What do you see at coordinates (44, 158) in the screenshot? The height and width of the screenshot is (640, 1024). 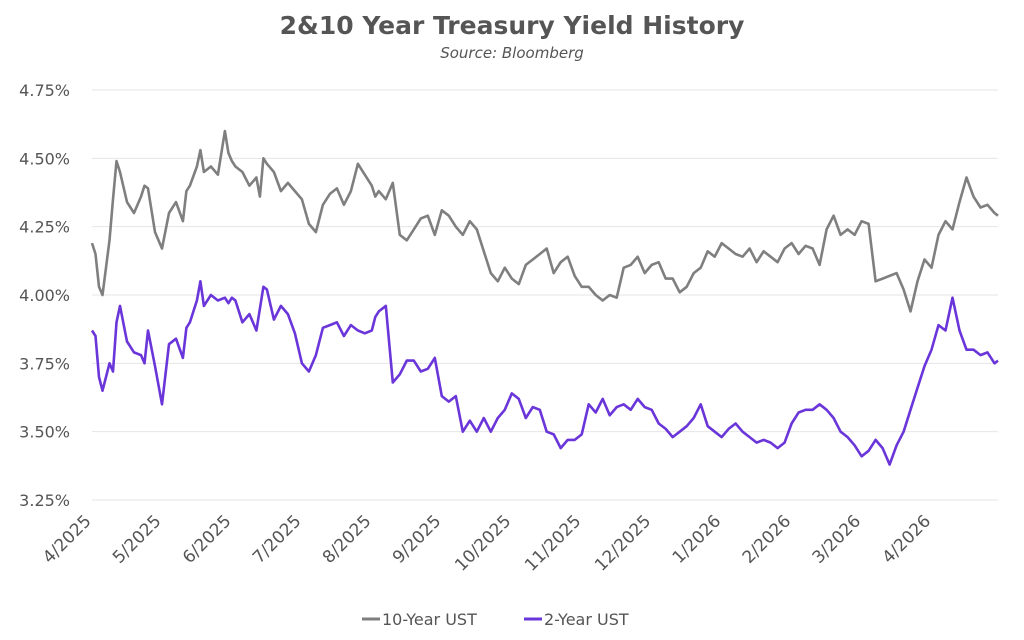 I see `y-tick-label: 4.50%` at bounding box center [44, 158].